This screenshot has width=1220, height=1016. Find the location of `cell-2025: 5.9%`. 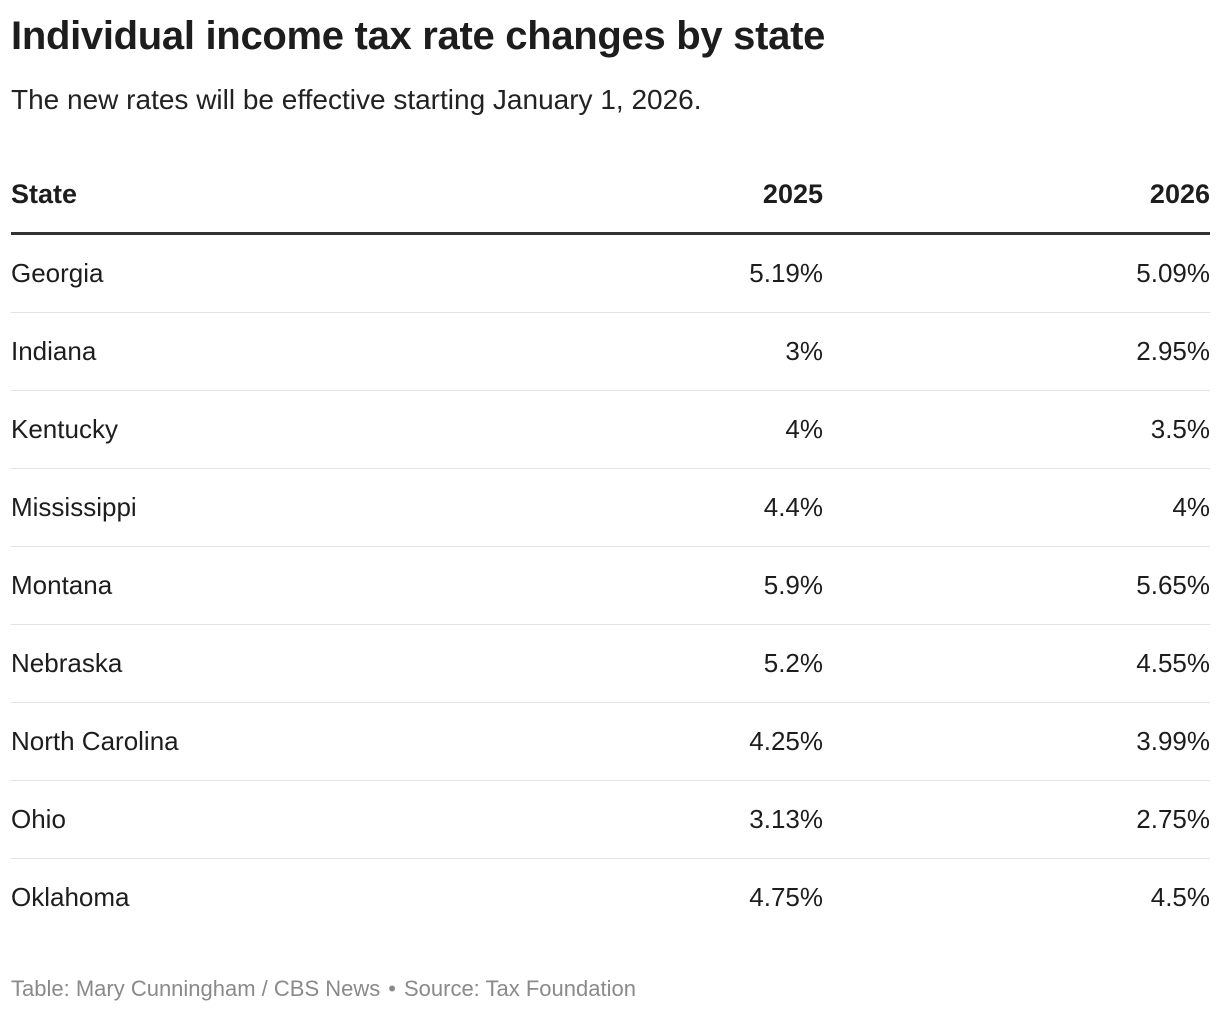

cell-2025: 5.9% is located at coordinates (793, 585).